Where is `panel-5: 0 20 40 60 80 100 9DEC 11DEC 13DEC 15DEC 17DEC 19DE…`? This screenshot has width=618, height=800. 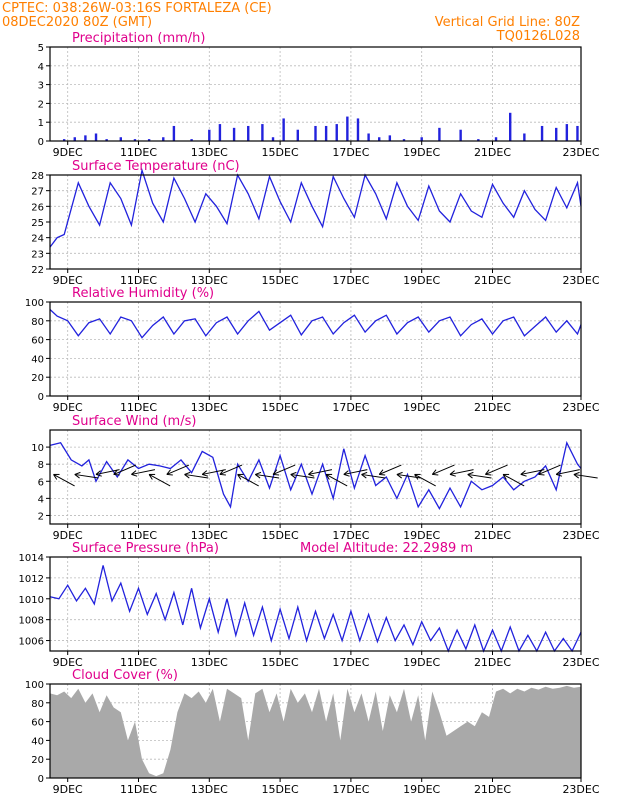 panel-5: 0 20 40 60 80 100 9DEC 11DEC 13DEC 15DEC 17DEC 19DE… is located at coordinates (312, 732).